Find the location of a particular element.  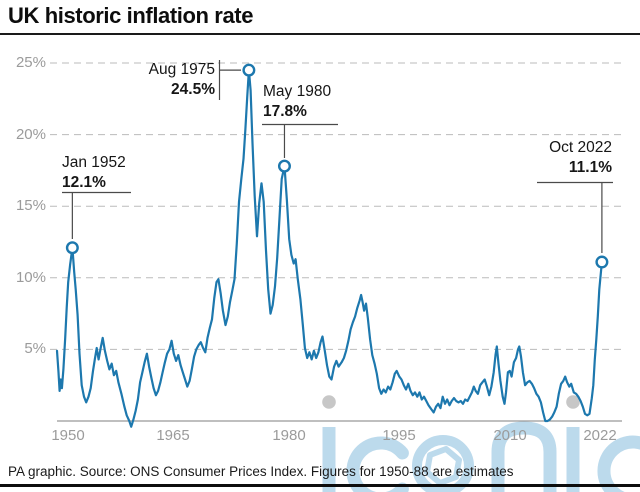

y-tick-5pct: 5% is located at coordinates (35, 349).